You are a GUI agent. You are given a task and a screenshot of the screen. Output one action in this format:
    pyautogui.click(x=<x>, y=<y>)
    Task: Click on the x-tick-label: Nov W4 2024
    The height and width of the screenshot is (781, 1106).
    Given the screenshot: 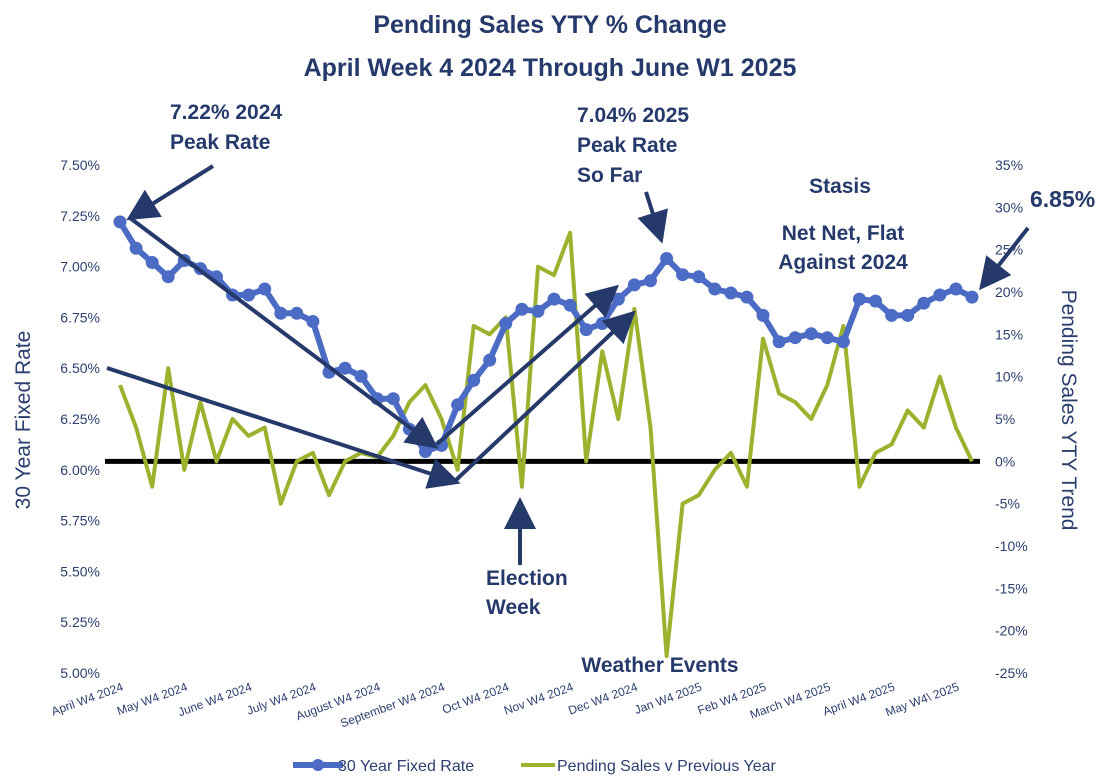 What is the action you would take?
    pyautogui.click(x=538, y=699)
    